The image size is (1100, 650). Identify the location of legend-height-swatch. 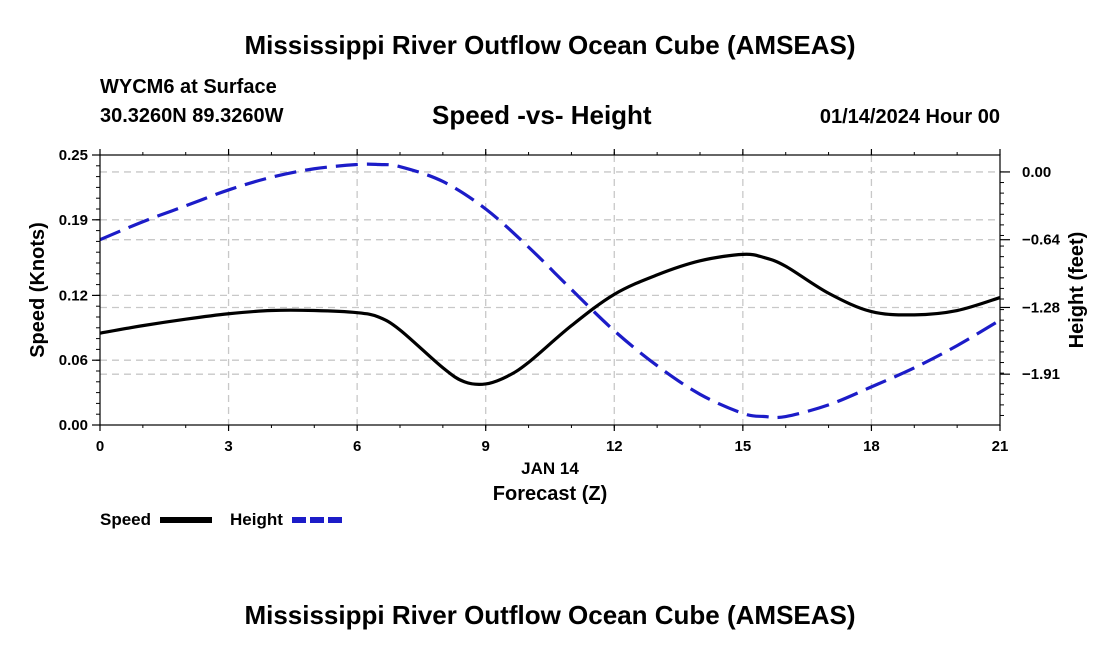
(318, 520).